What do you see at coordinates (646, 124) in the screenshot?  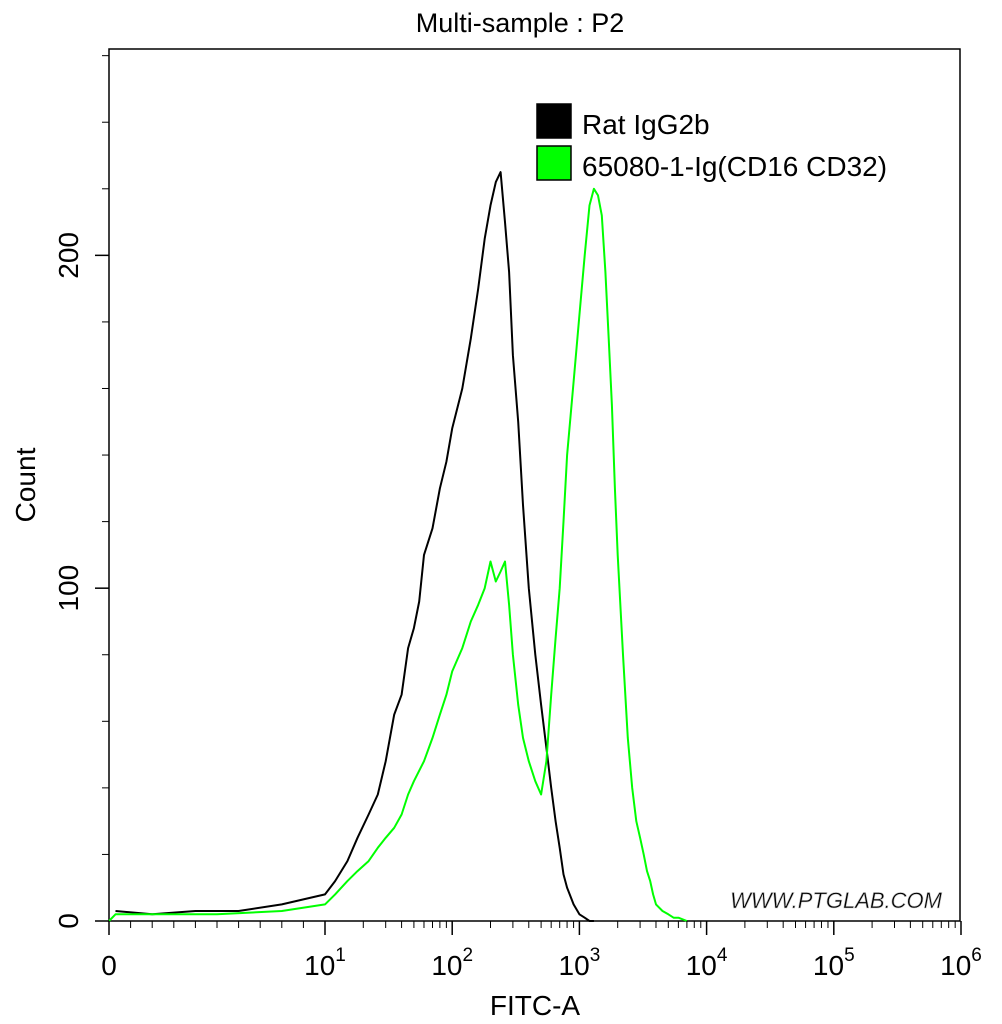 I see `legend-label-rat-igg2b: Rat IgG2b` at bounding box center [646, 124].